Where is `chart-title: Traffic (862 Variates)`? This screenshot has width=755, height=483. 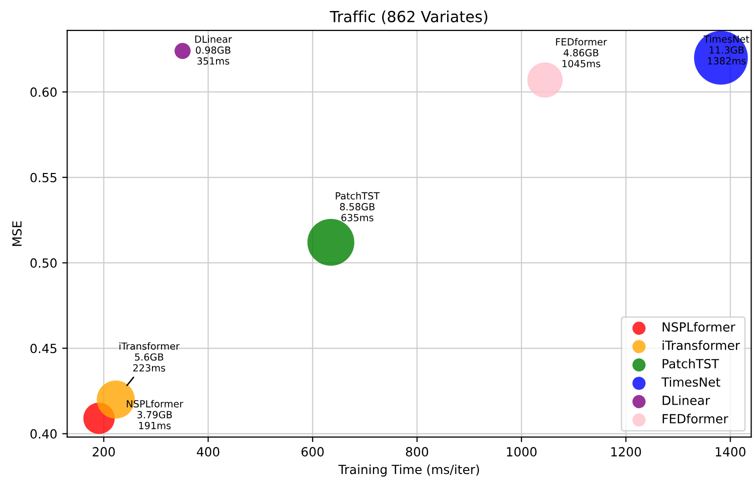 chart-title: Traffic (862 Variates) is located at coordinates (409, 17).